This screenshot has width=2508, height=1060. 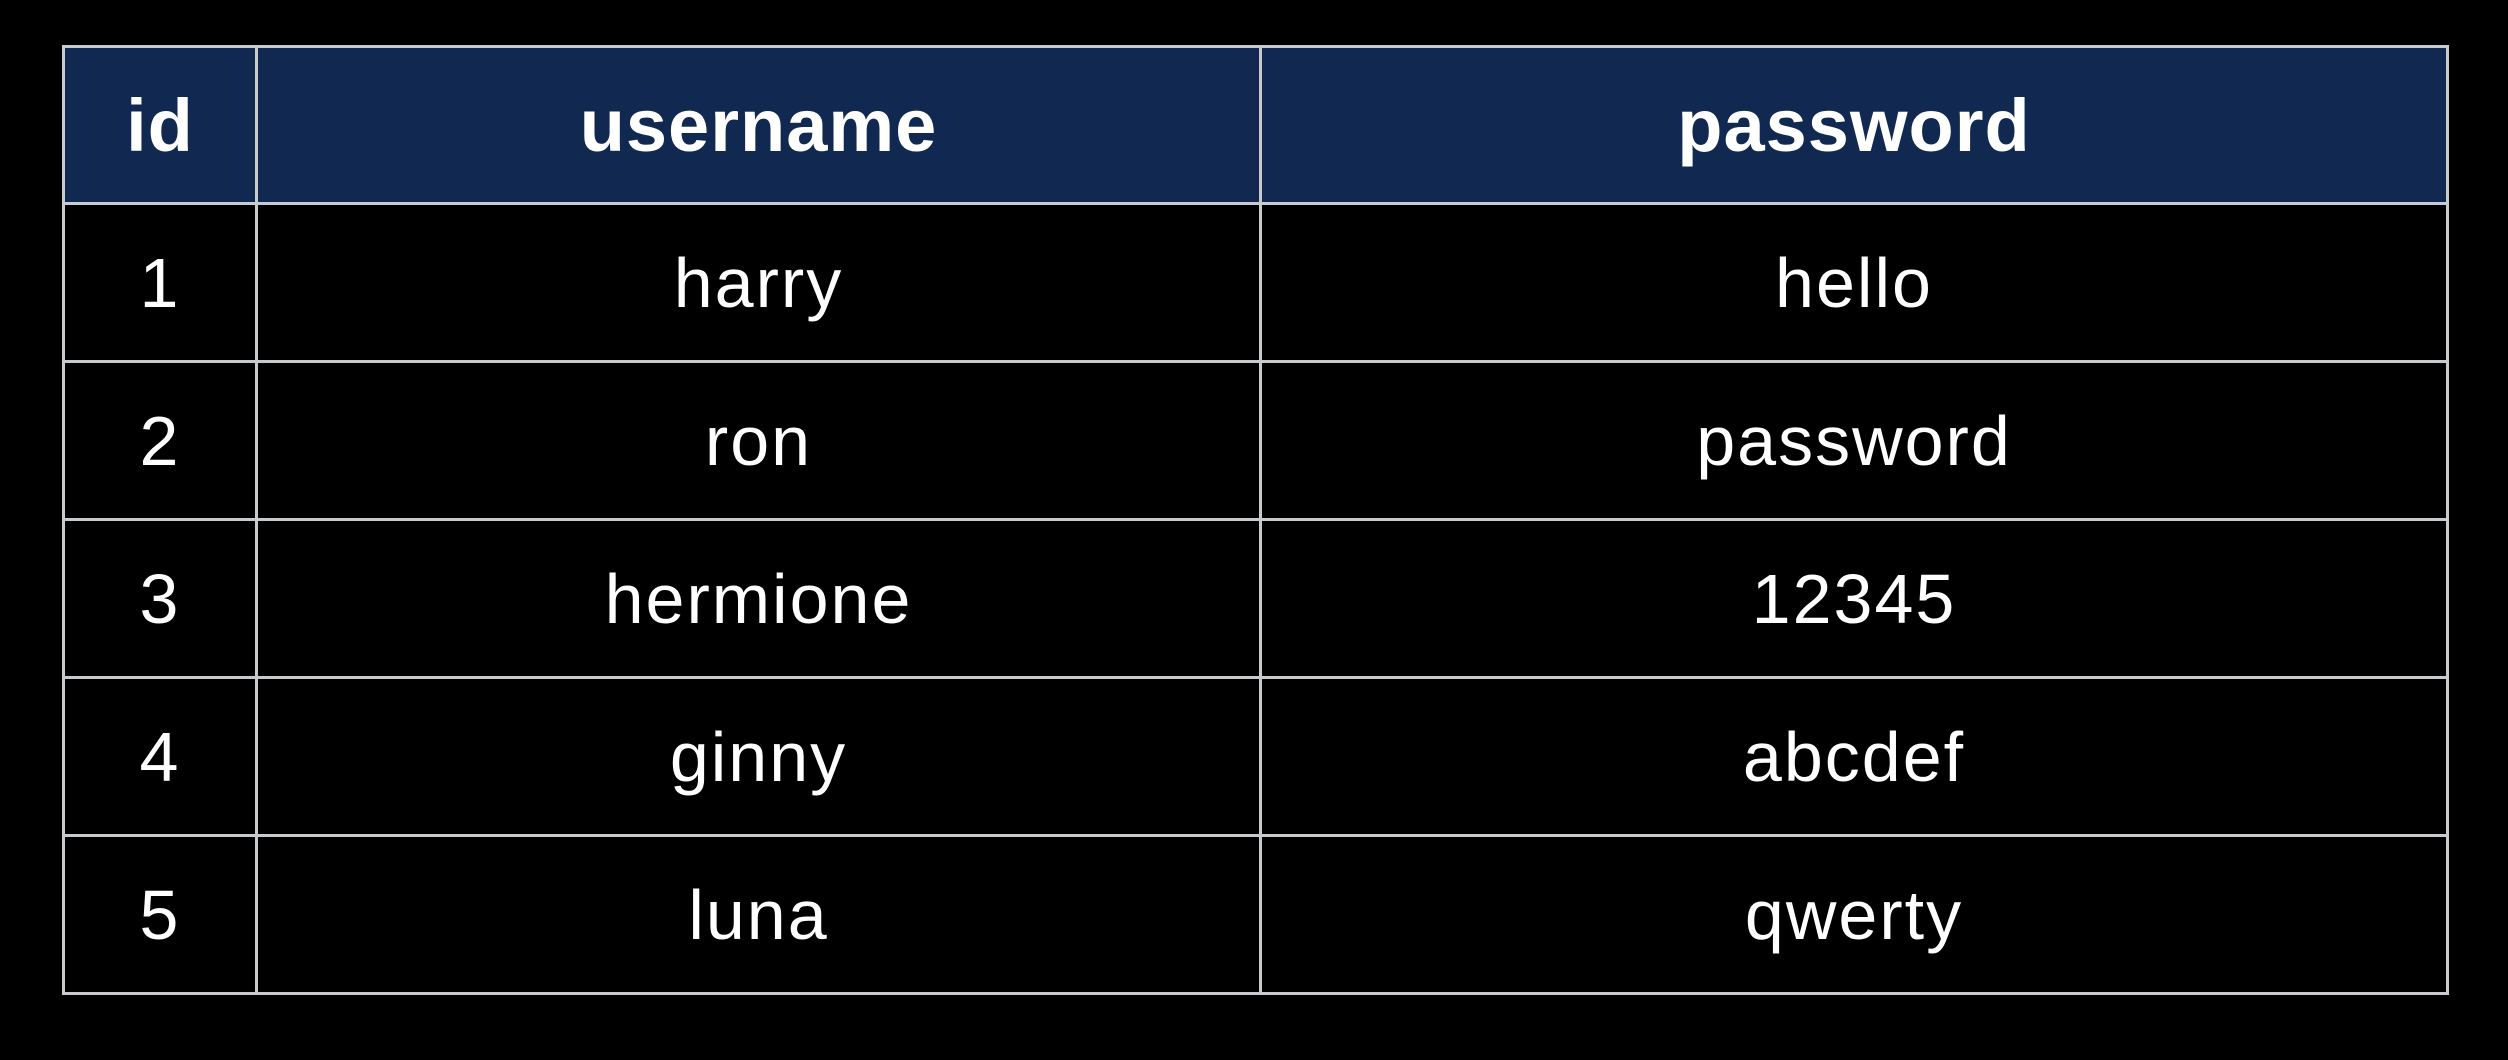 I want to click on table-row: 4 ginny abcdef, so click(x=1255, y=756).